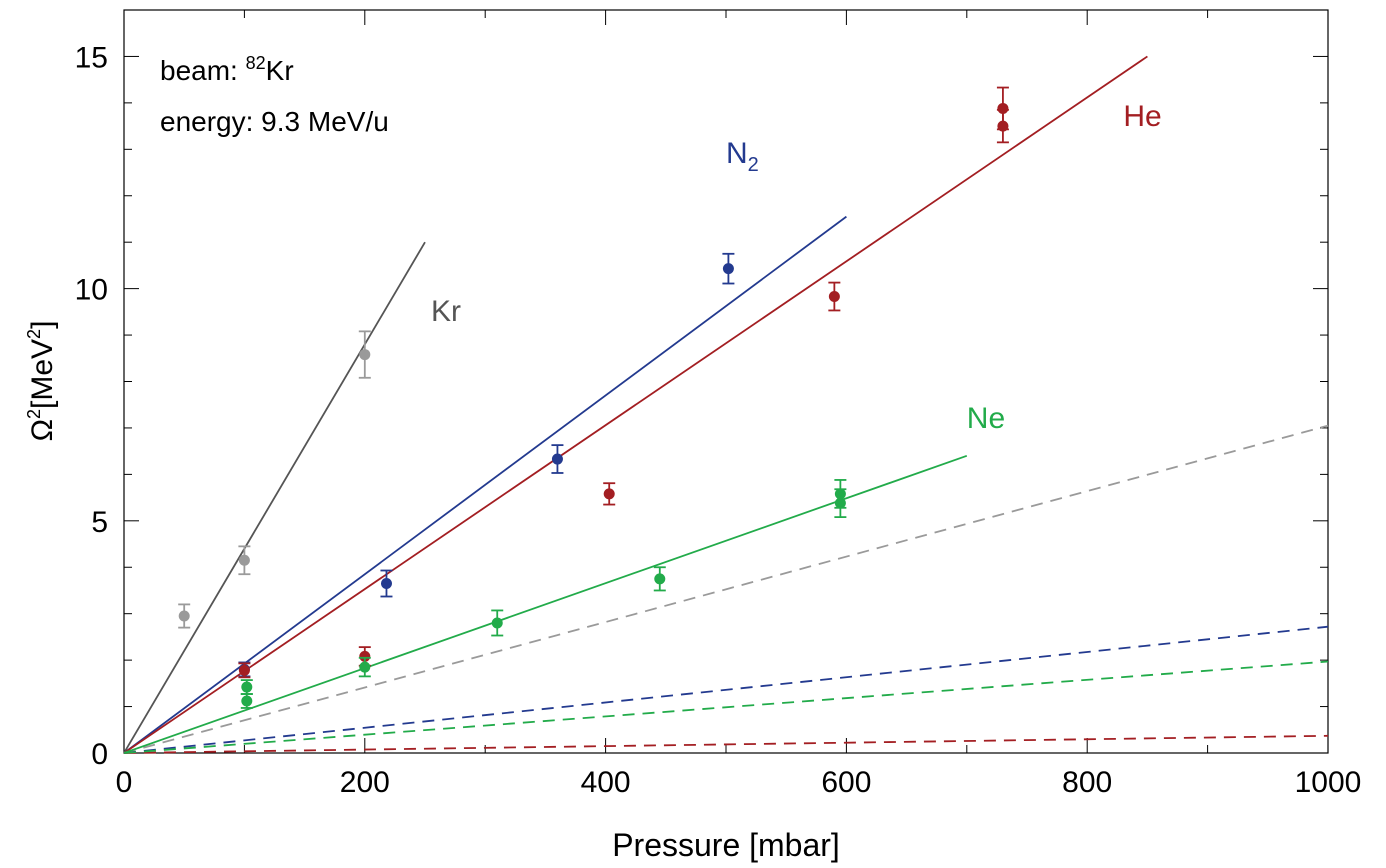 This screenshot has height=868, width=1386. Describe the element at coordinates (99, 754) in the screenshot. I see `y-tick-label: 0` at that location.